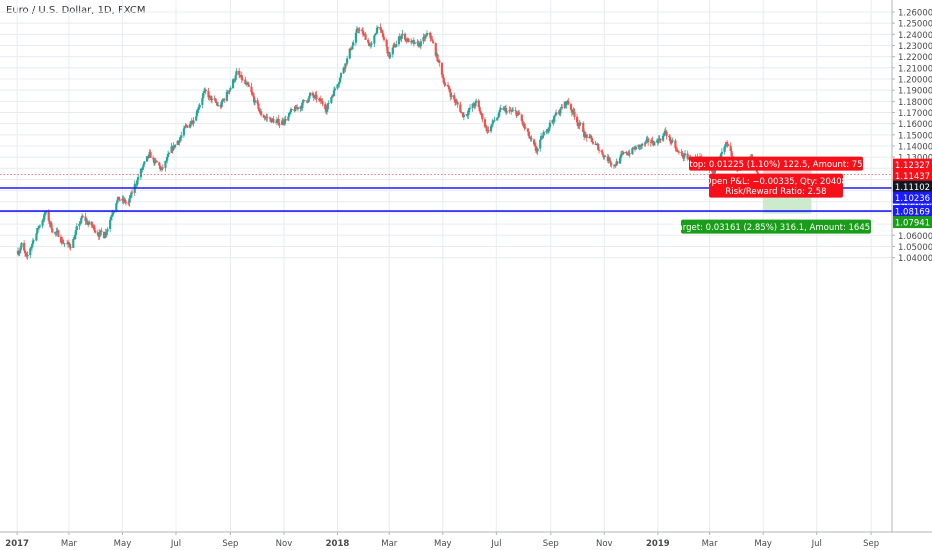 Image resolution: width=932 pixels, height=550 pixels. I want to click on price-tick-label: 1.05000, so click(915, 248).